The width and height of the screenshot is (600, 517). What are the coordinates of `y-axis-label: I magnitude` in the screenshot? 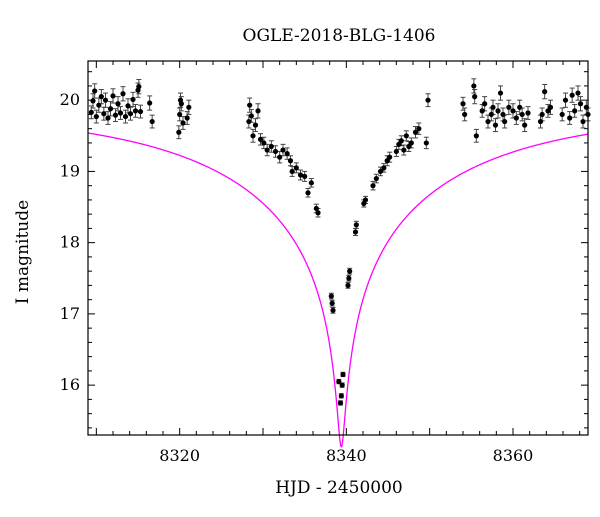 It's located at (23, 252).